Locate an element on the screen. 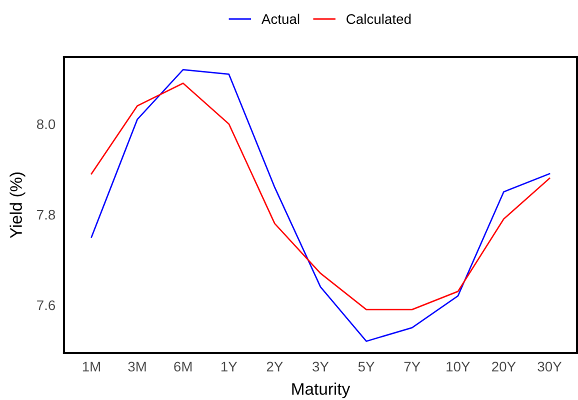 The width and height of the screenshot is (578, 400). y-tick-label: 7.6 is located at coordinates (46, 305).